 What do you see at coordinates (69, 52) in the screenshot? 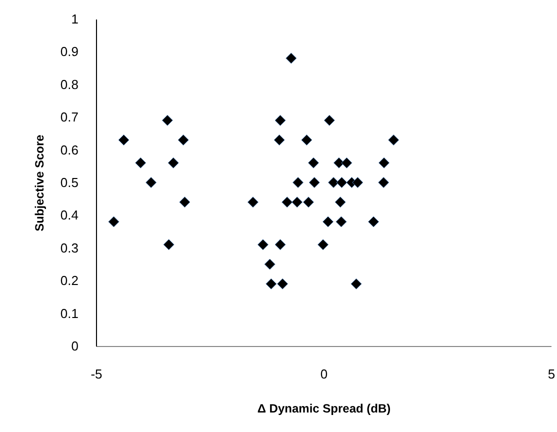
I see `y-tick-label: 0.9` at bounding box center [69, 52].